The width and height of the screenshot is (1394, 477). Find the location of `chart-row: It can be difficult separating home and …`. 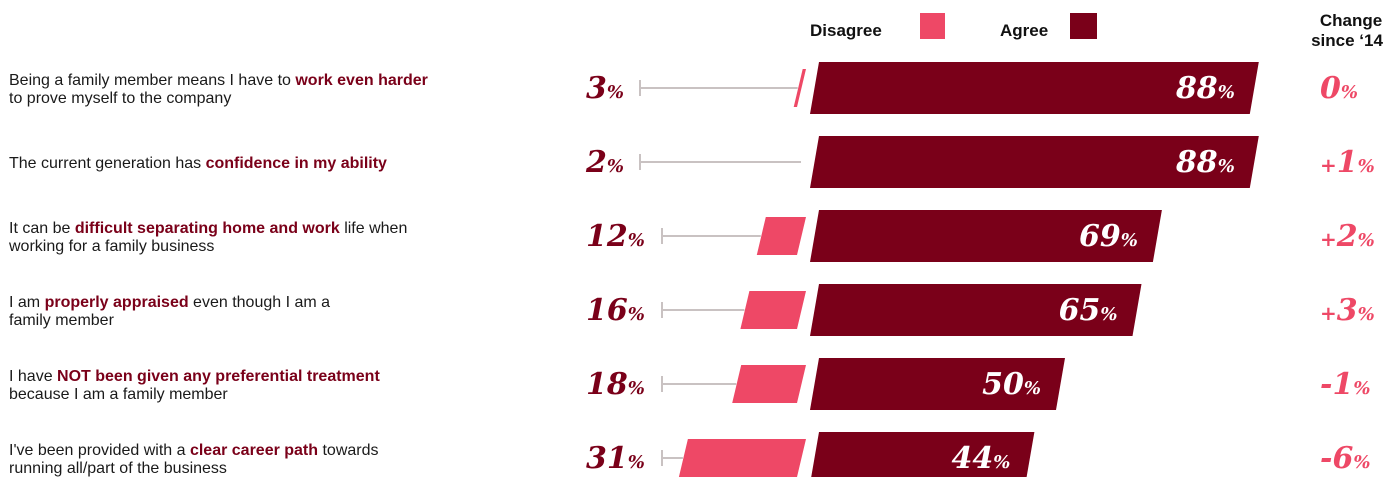

chart-row: It can be difficult separating home and … is located at coordinates (691, 236).